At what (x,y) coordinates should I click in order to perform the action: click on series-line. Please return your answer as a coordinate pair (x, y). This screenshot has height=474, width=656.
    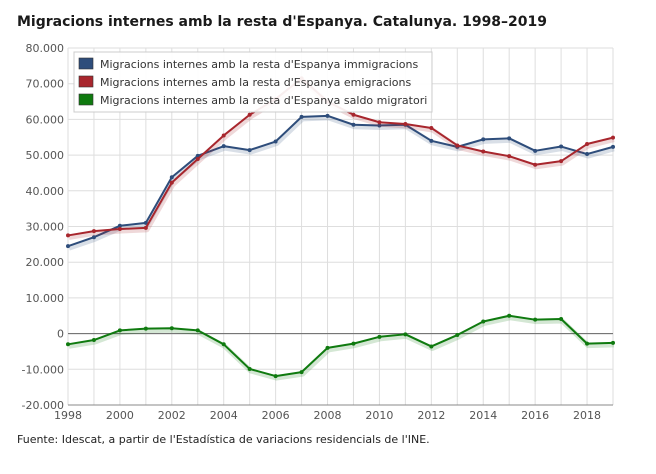
    Looking at the image, I should click on (340, 346).